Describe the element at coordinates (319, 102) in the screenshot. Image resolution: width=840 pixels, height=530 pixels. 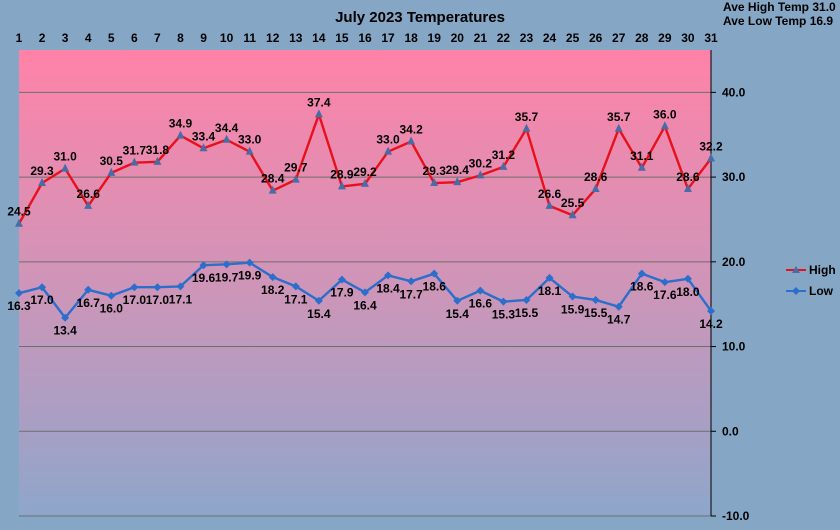
I see `data-label-high: 37.4` at that location.